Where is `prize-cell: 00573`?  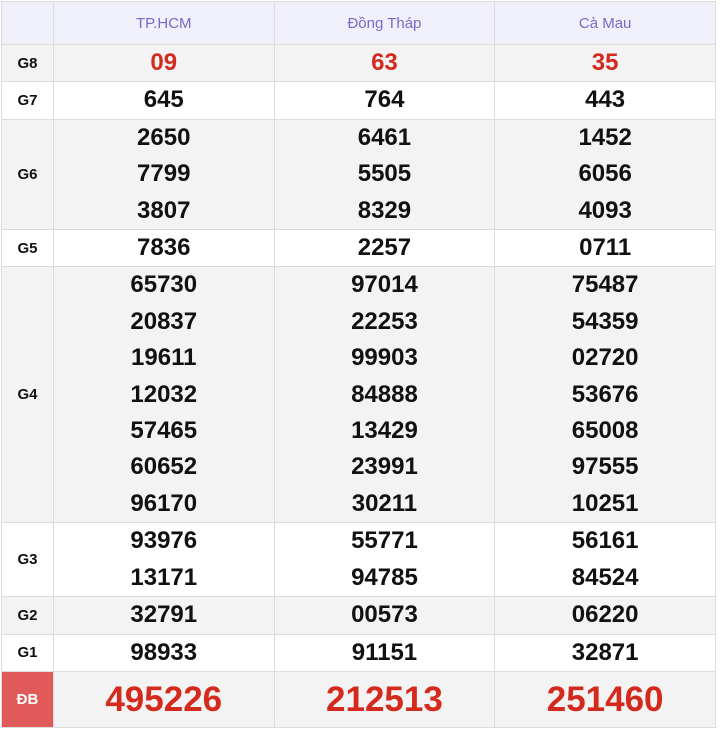
prize-cell: 00573 is located at coordinates (384, 615).